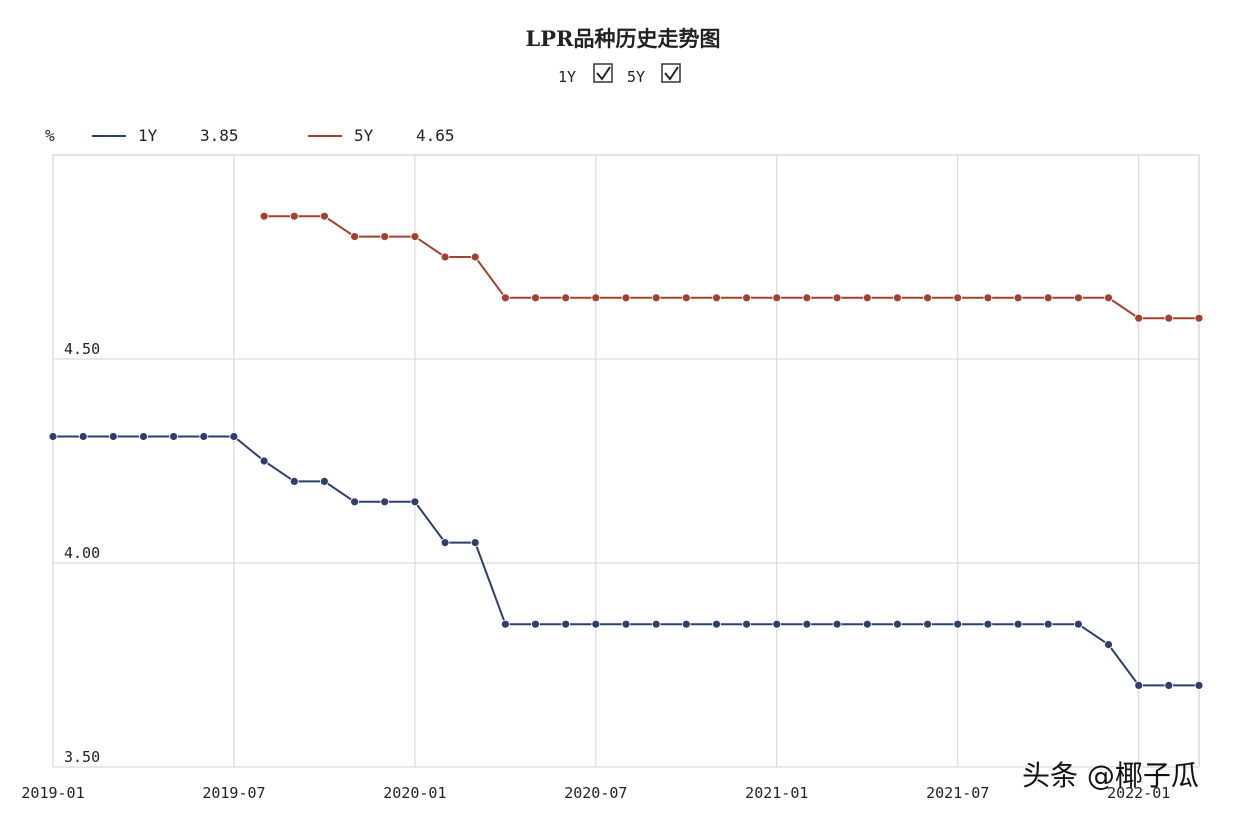  I want to click on x-tick-label: 2022-01, so click(1138, 793).